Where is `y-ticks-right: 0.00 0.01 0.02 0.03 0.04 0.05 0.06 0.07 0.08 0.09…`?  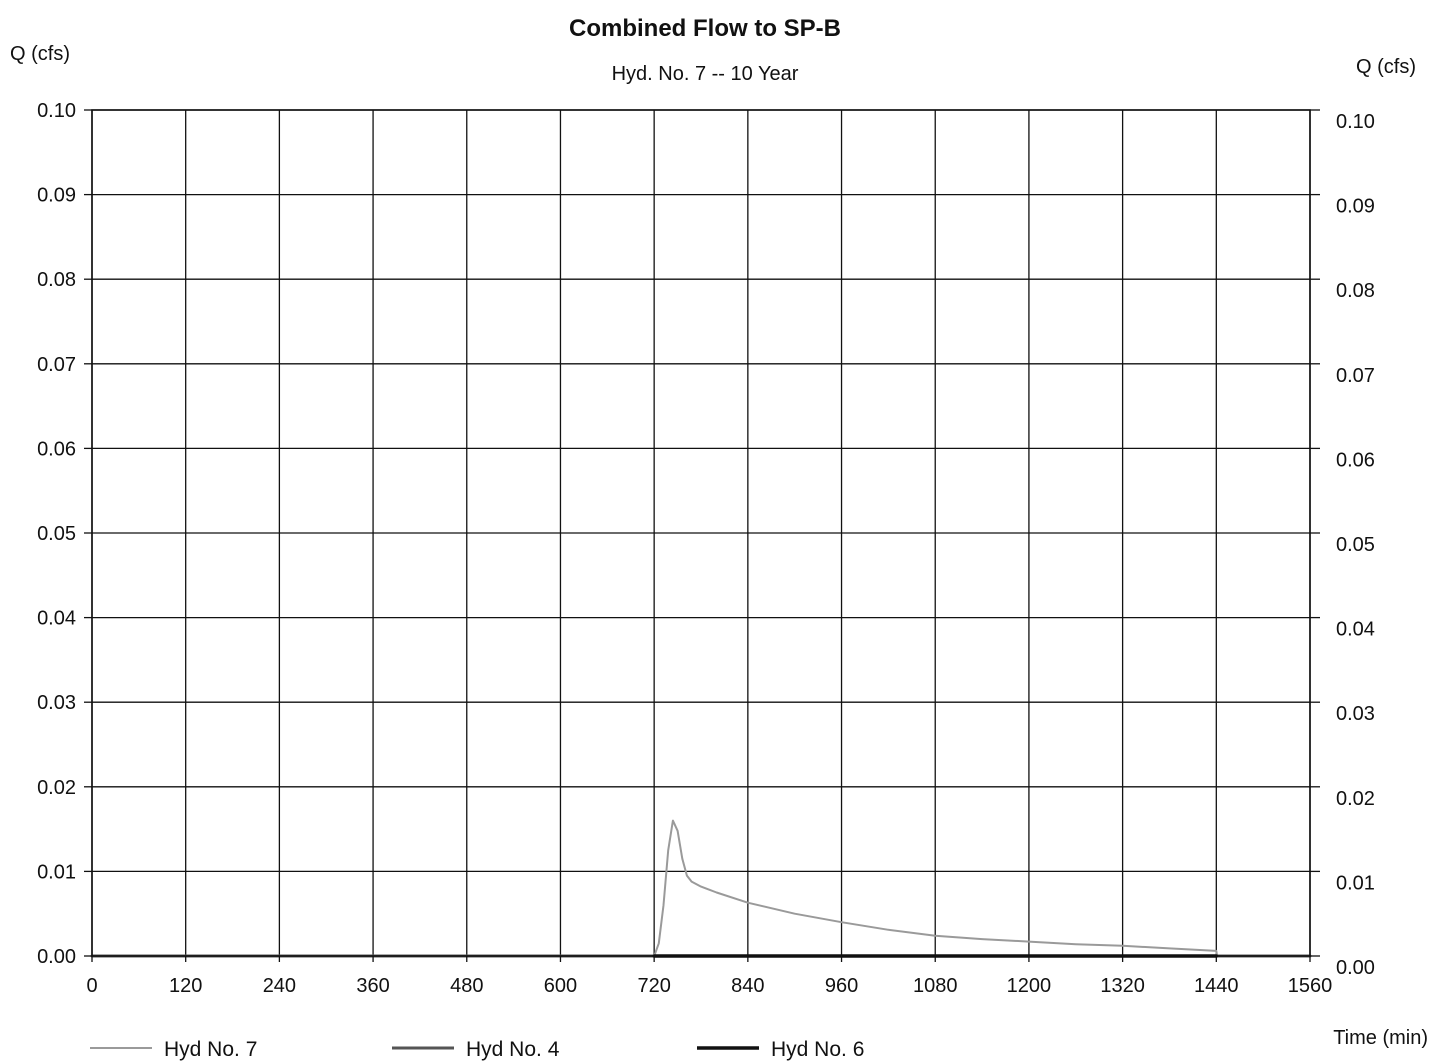 y-ticks-right: 0.00 0.01 0.02 0.03 0.04 0.05 0.06 0.07 0.08 0.09… is located at coordinates (1342, 544).